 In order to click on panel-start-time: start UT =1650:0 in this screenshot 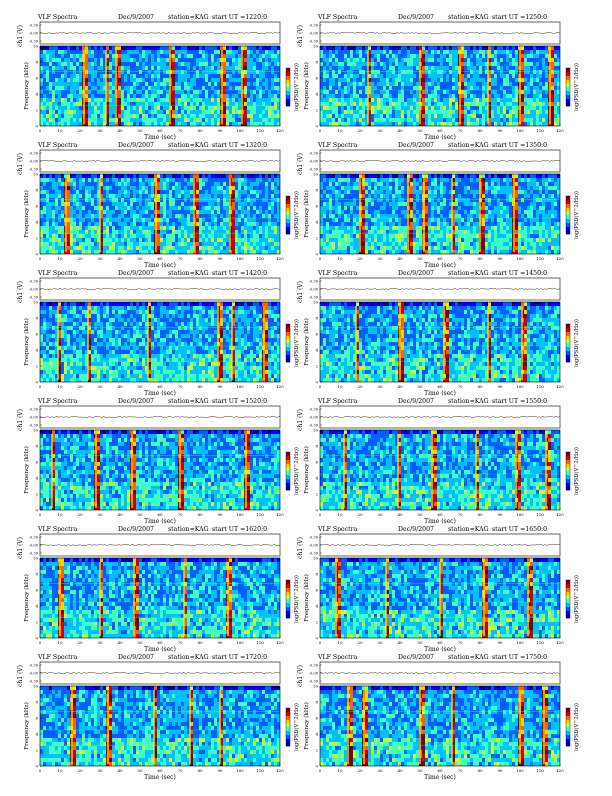, I will do `click(519, 529)`.